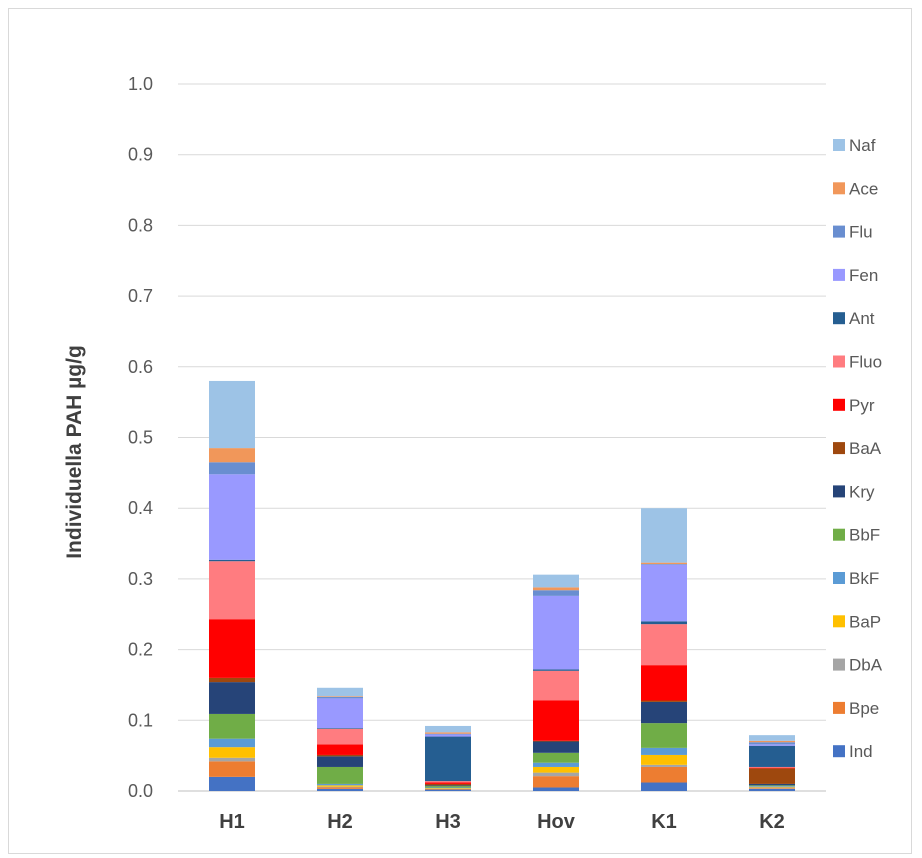  I want to click on bar-segment-flu-h2, so click(340, 697).